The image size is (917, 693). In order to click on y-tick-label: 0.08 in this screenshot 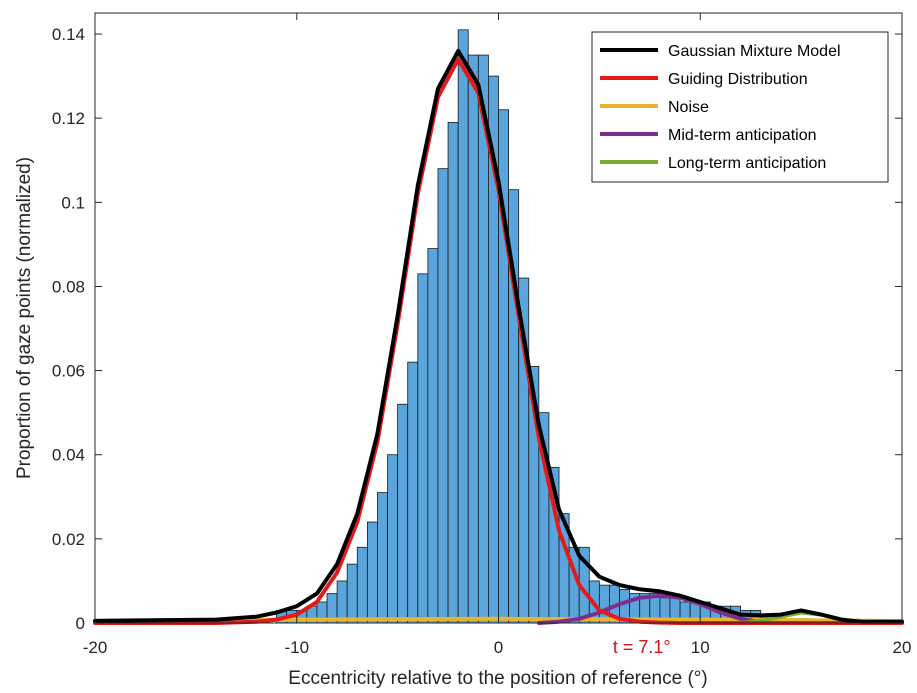, I will do `click(68, 286)`.